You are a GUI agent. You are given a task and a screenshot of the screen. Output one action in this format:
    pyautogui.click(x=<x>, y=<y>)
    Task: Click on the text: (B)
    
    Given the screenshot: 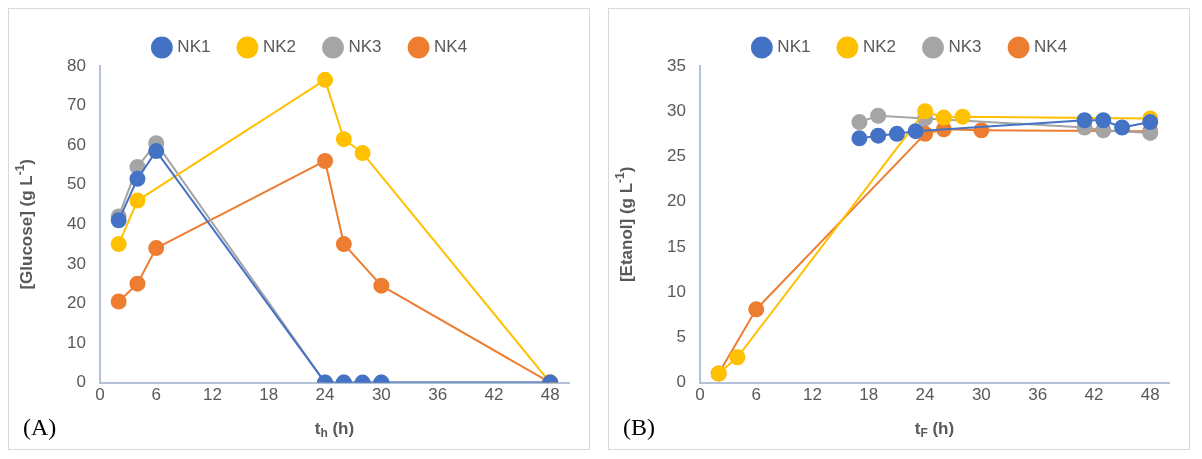 What is the action you would take?
    pyautogui.click(x=639, y=427)
    